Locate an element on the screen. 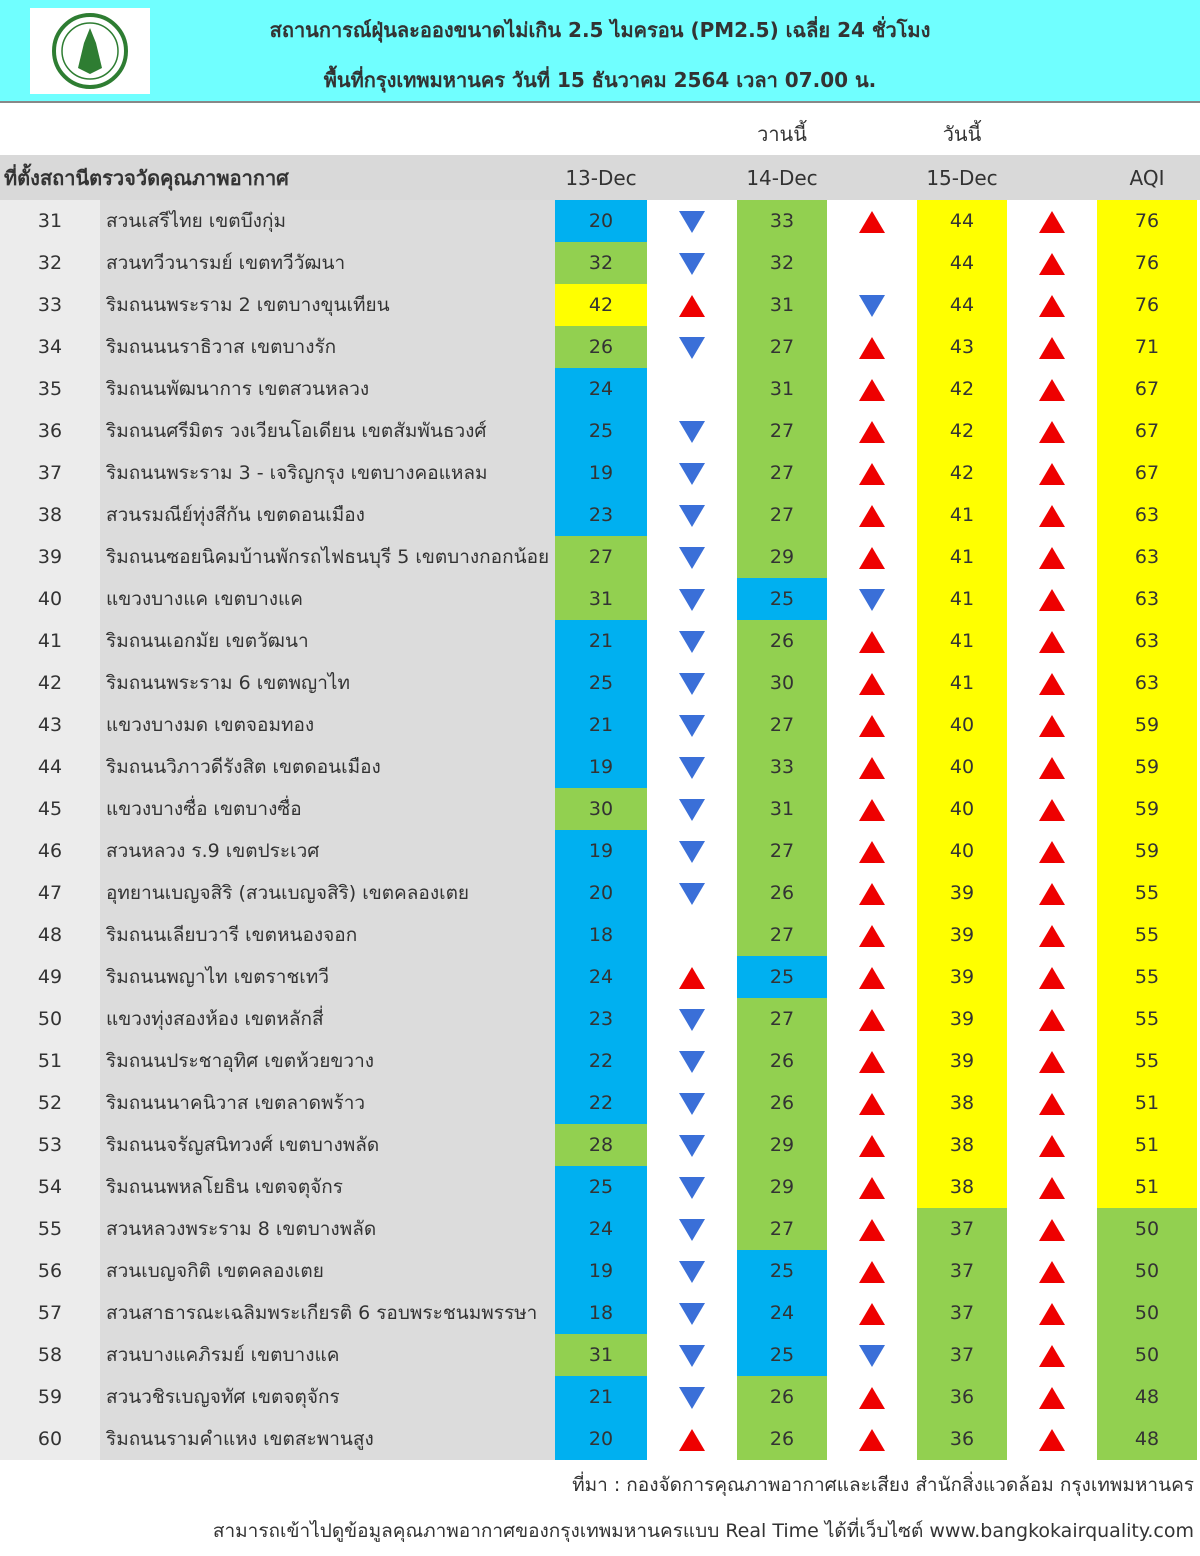  column-header: 13-Dec is located at coordinates (601, 177).